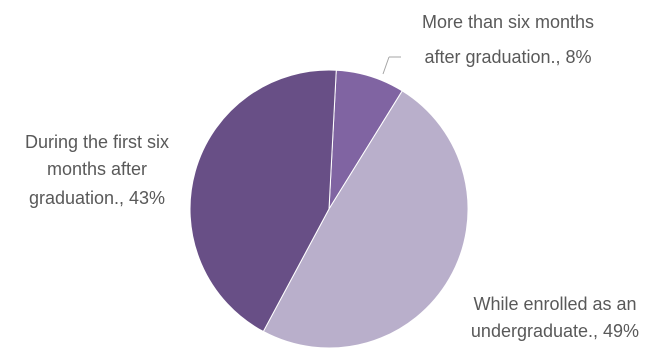 The width and height of the screenshot is (662, 348). I want to click on leader-line-more-than-six-months, so click(386, 65).